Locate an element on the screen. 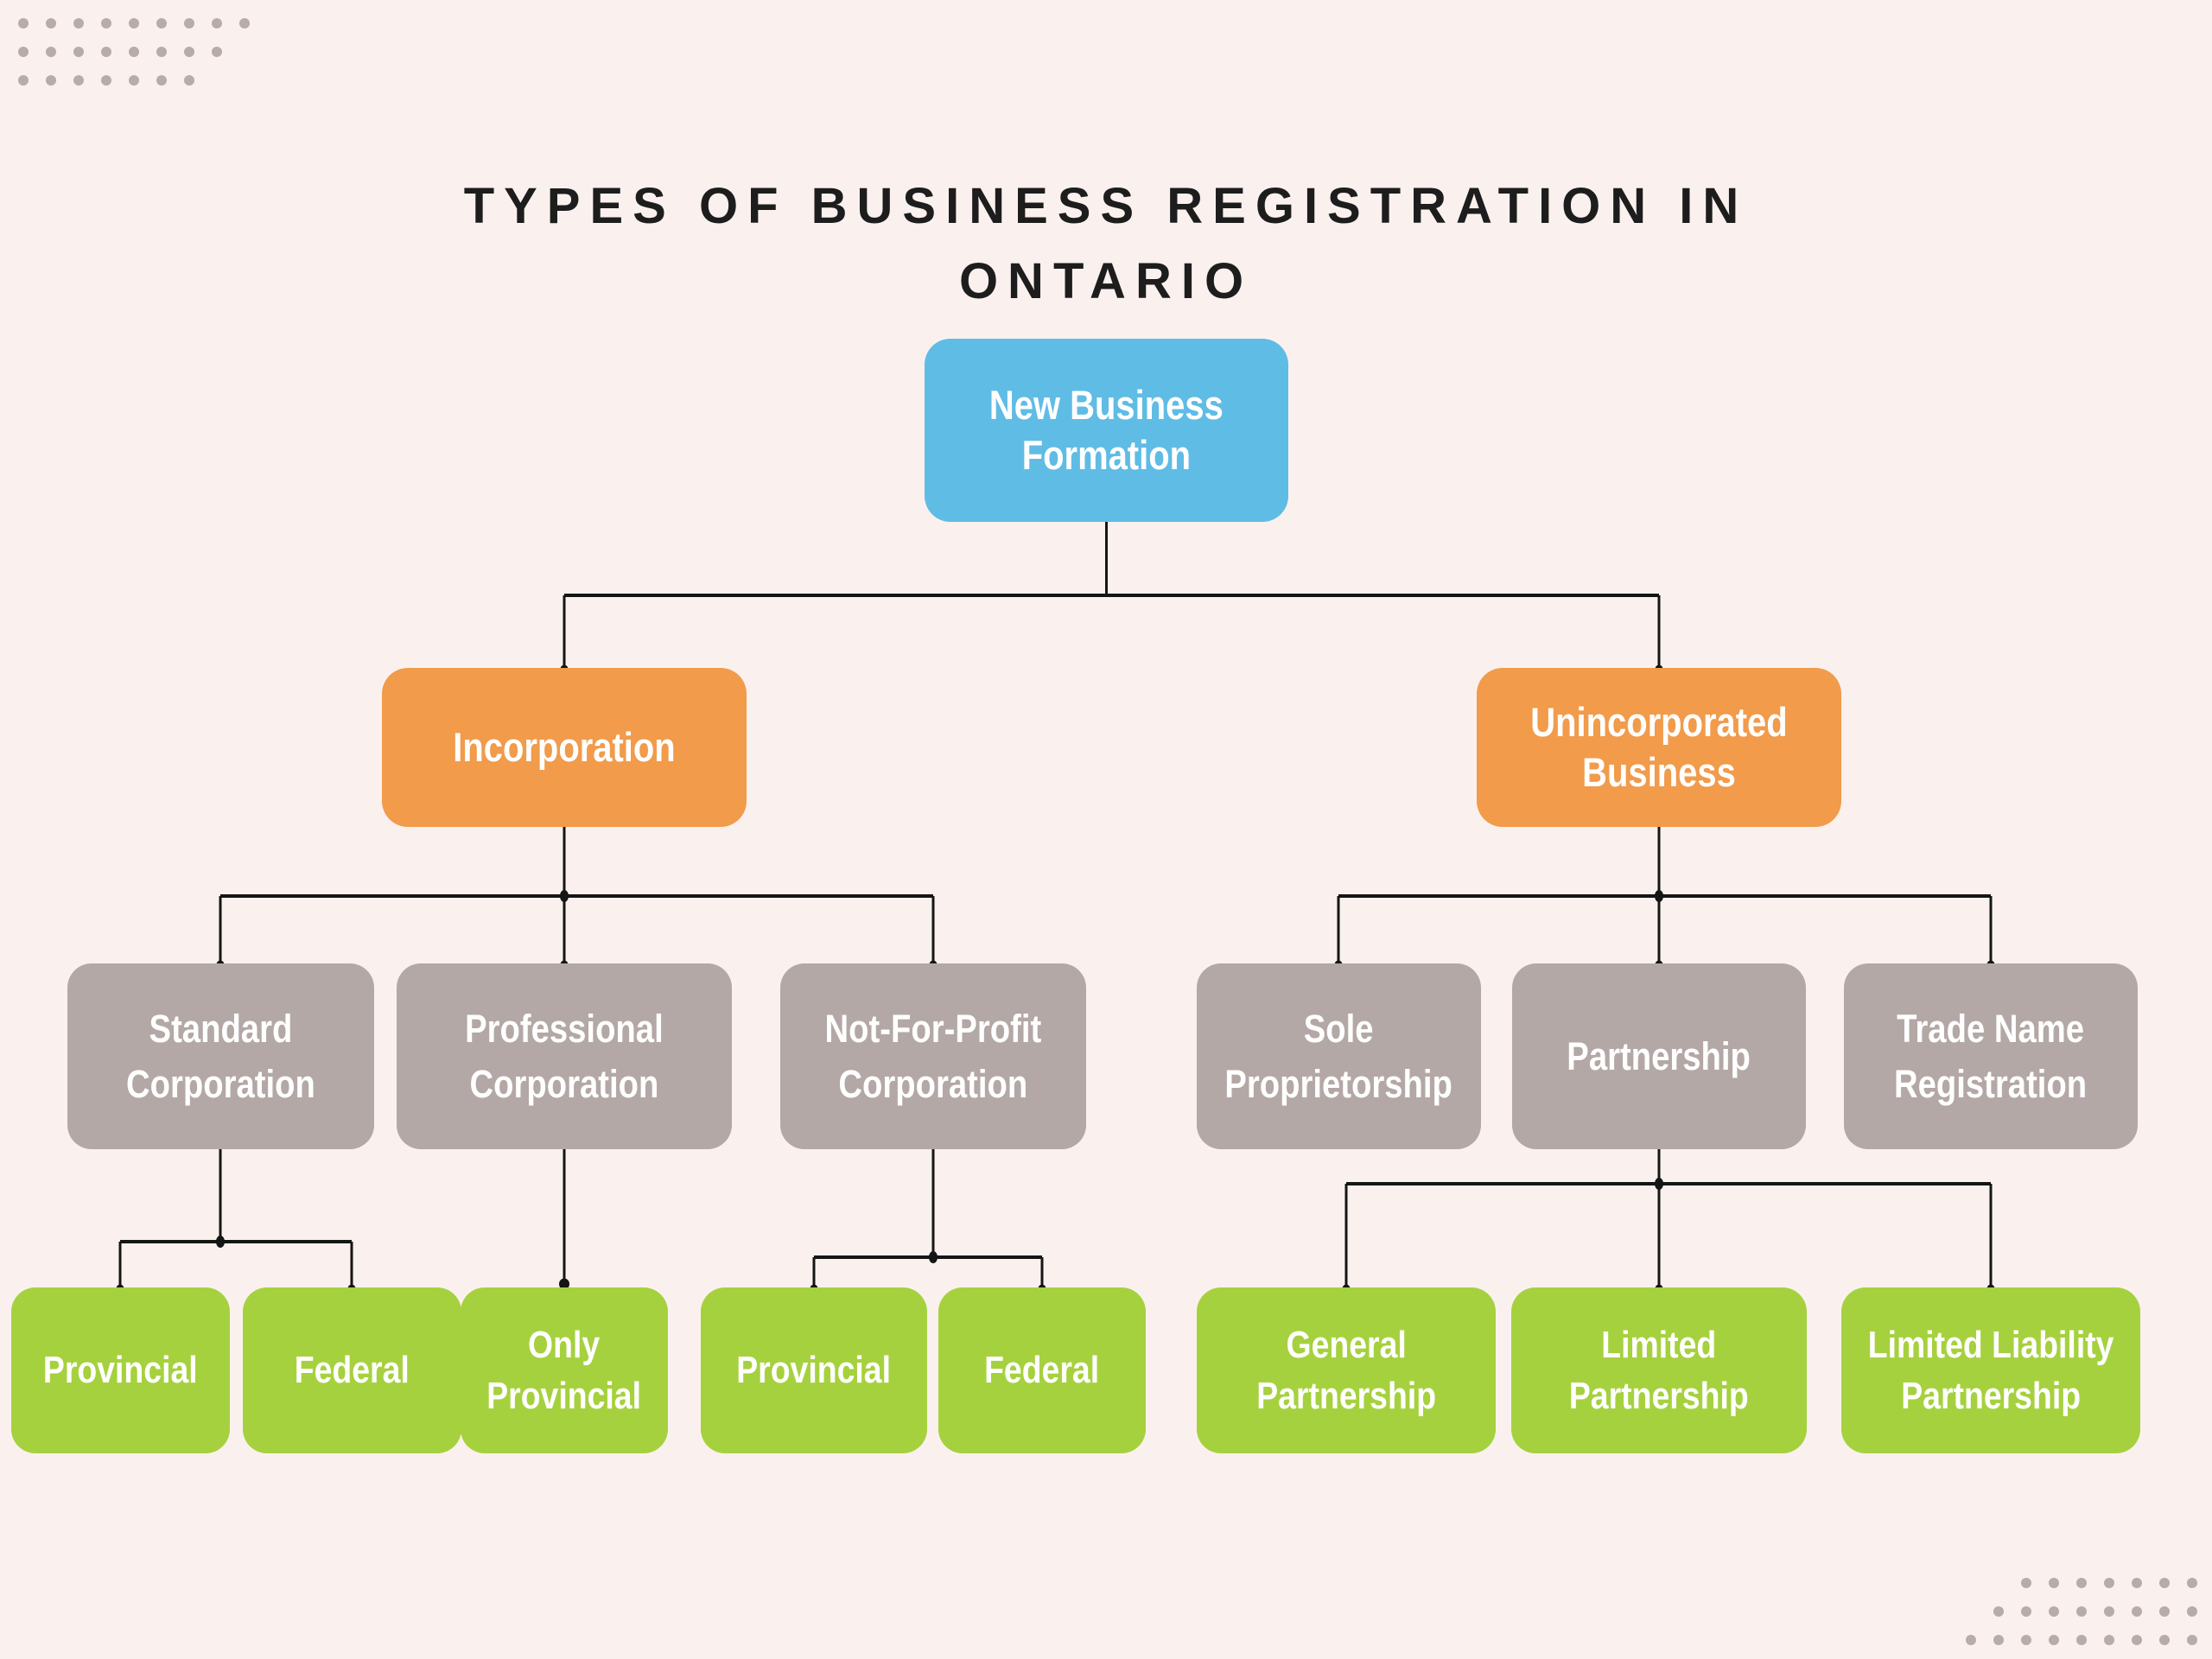 The width and height of the screenshot is (2212, 1659). node-label: Partnership is located at coordinates (1659, 1055).